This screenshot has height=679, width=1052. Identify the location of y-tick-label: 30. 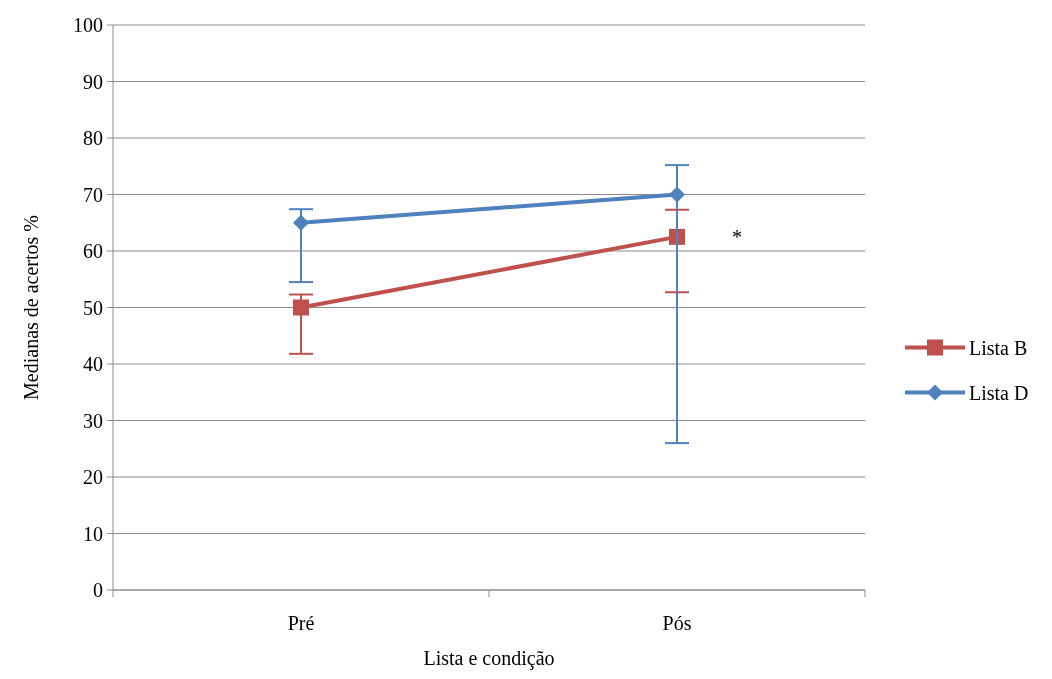
(93, 420).